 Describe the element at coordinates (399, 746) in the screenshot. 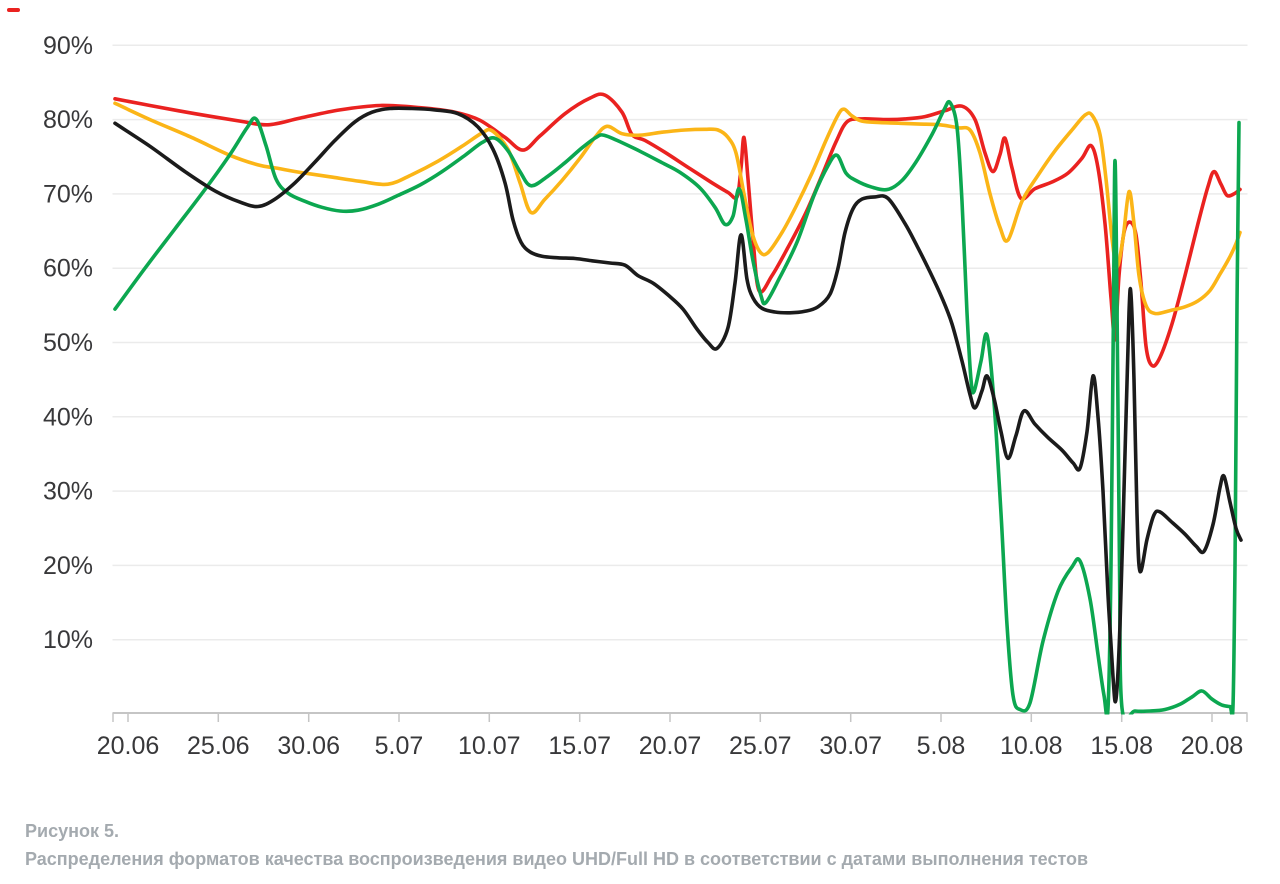

I see `x-axis-label: 5.07` at that location.